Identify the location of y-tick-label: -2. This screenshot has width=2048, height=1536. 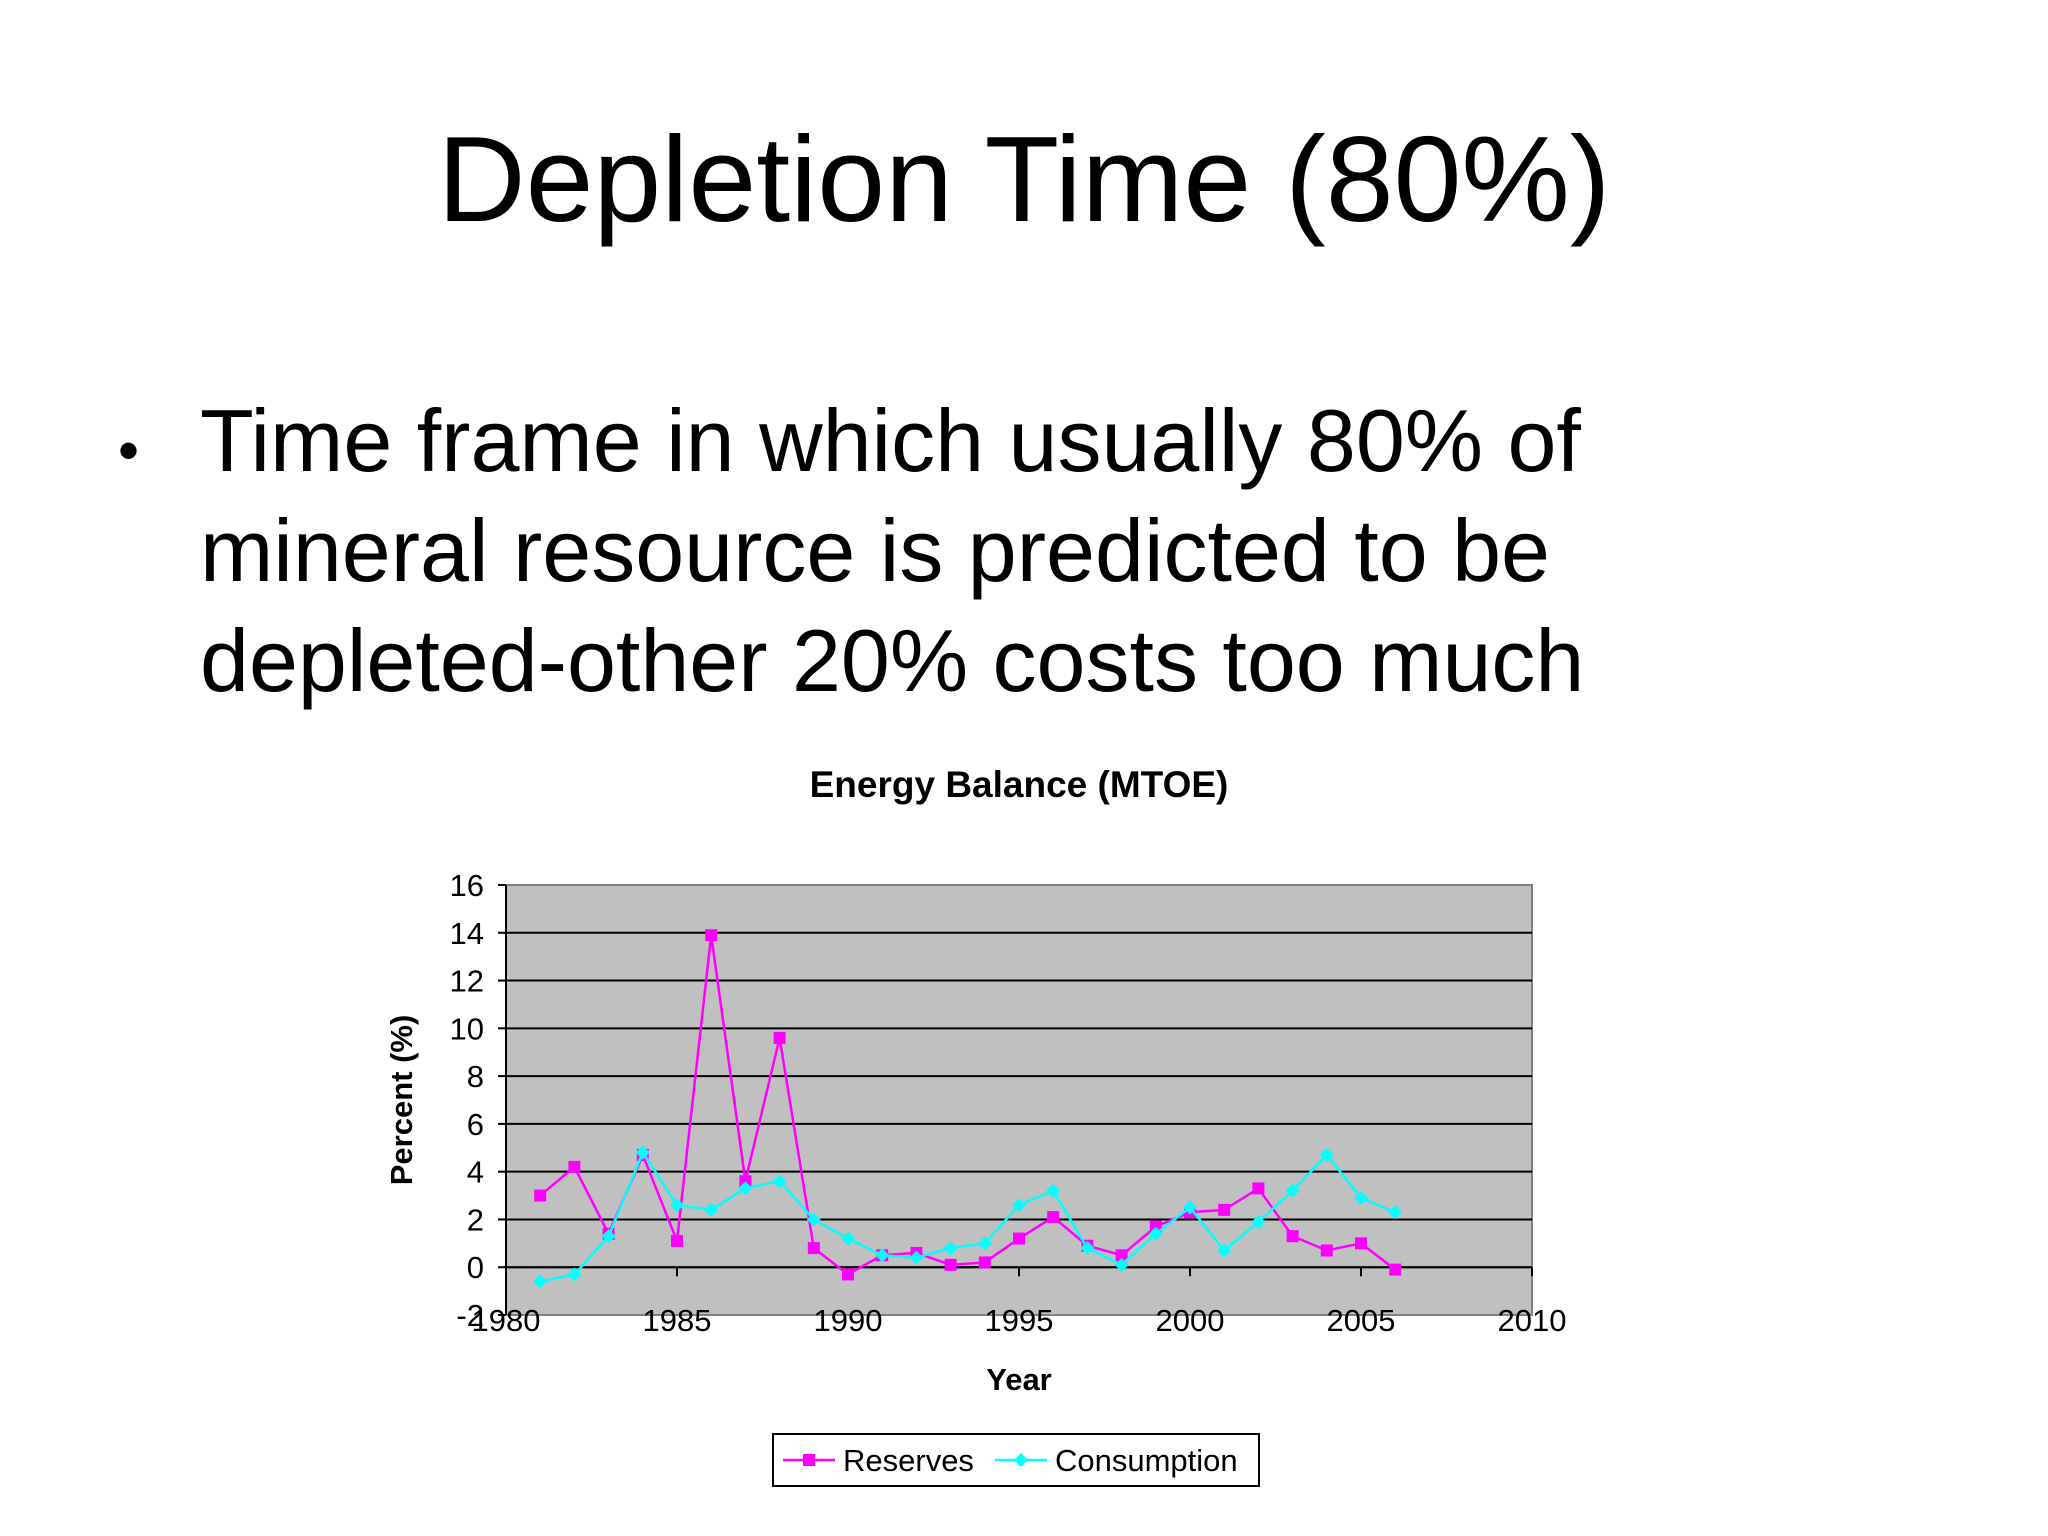
(470, 1315).